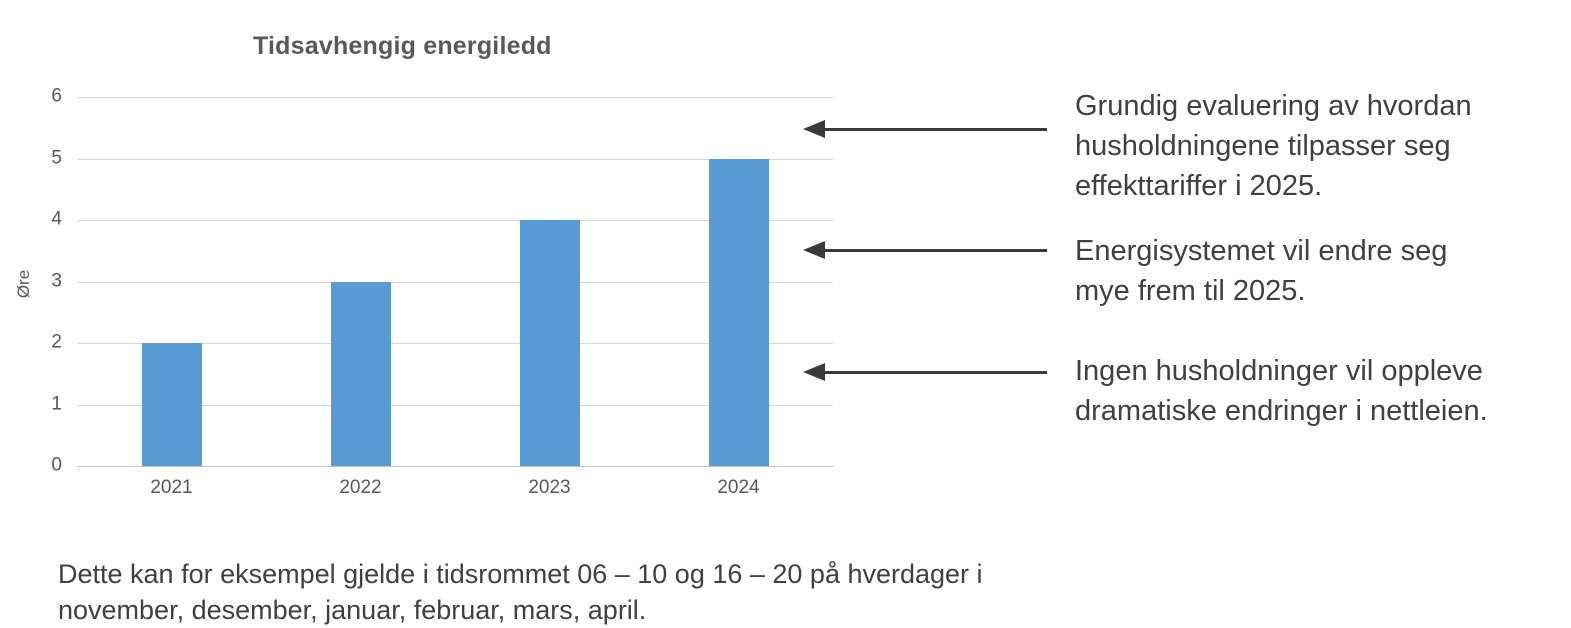  Describe the element at coordinates (1199, 186) in the screenshot. I see `annotation-line: effekttariffer i 2025.` at that location.